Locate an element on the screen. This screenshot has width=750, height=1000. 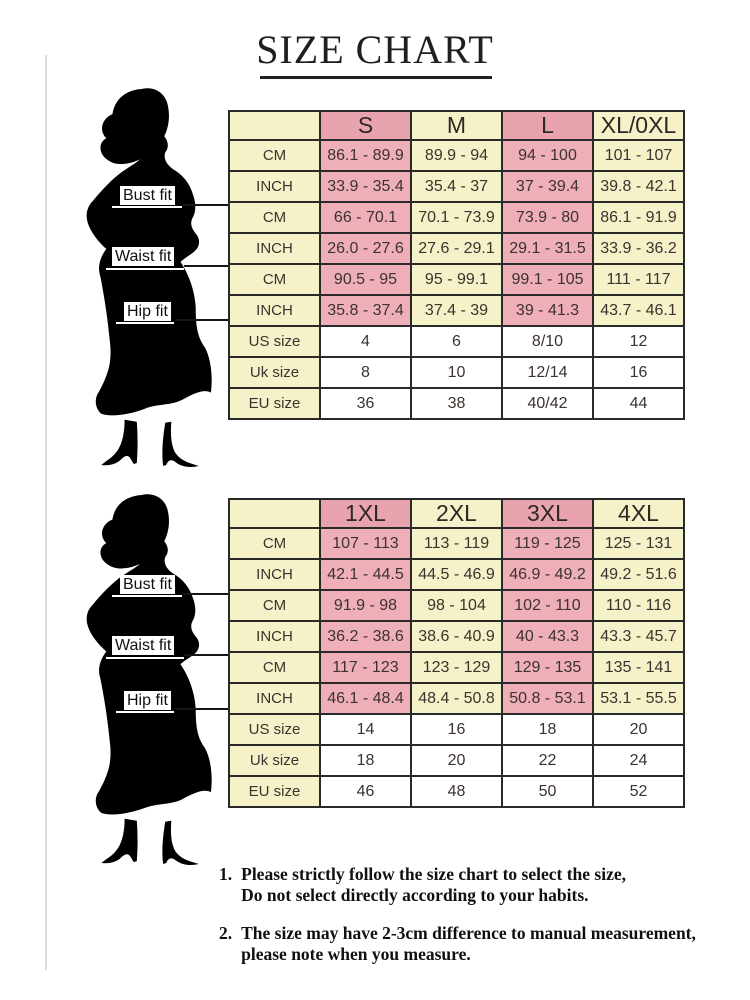
size-column-header: 2XL is located at coordinates (456, 513).